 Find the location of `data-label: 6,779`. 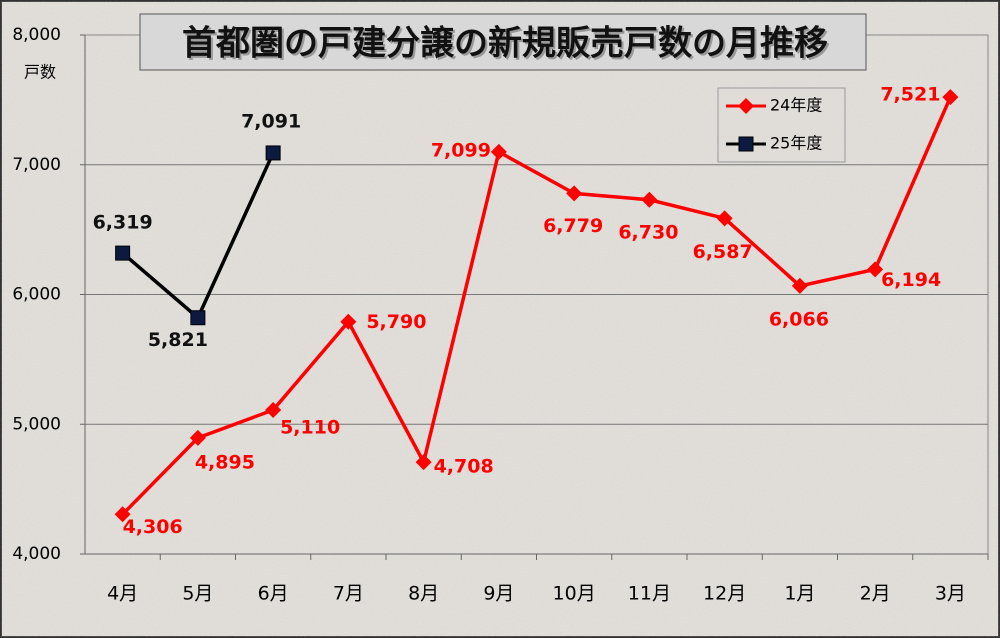

data-label: 6,779 is located at coordinates (573, 226).